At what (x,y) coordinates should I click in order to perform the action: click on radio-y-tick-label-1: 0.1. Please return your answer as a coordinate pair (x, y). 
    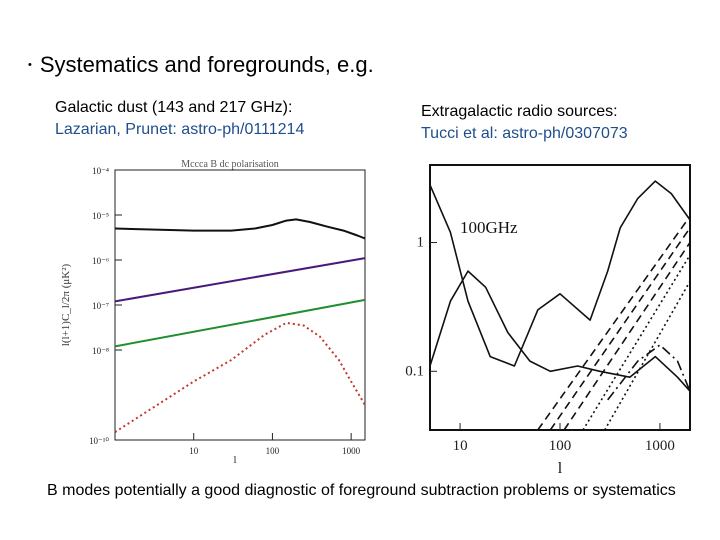
    Looking at the image, I should click on (414, 371).